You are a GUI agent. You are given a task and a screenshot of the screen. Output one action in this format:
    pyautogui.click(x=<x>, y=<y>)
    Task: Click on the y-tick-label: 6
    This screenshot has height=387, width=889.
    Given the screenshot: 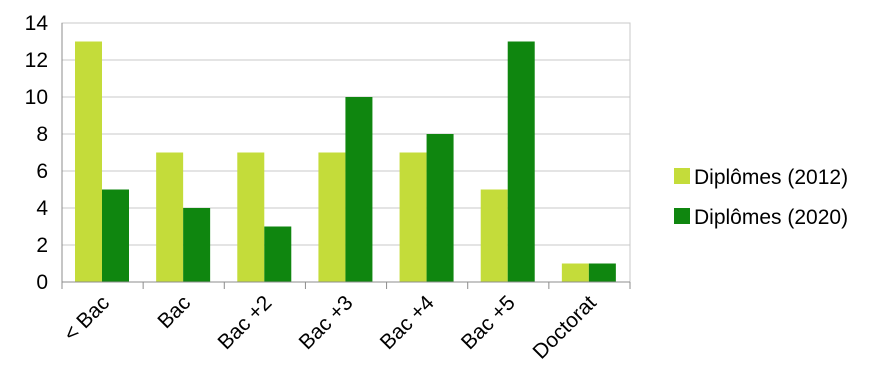 What is the action you would take?
    pyautogui.click(x=42, y=171)
    